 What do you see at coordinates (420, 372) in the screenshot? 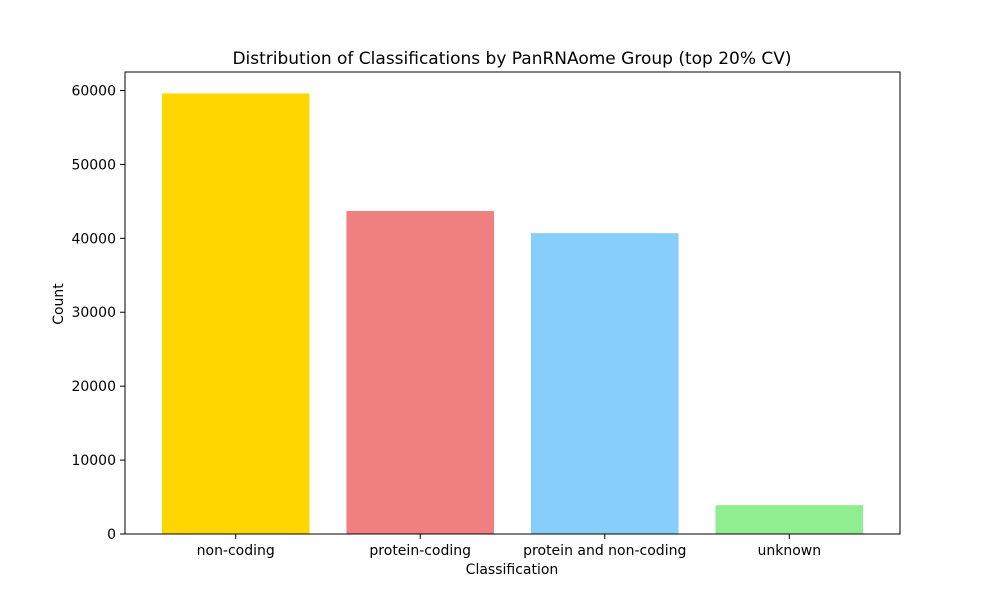
I see `bar-protein-coding` at bounding box center [420, 372].